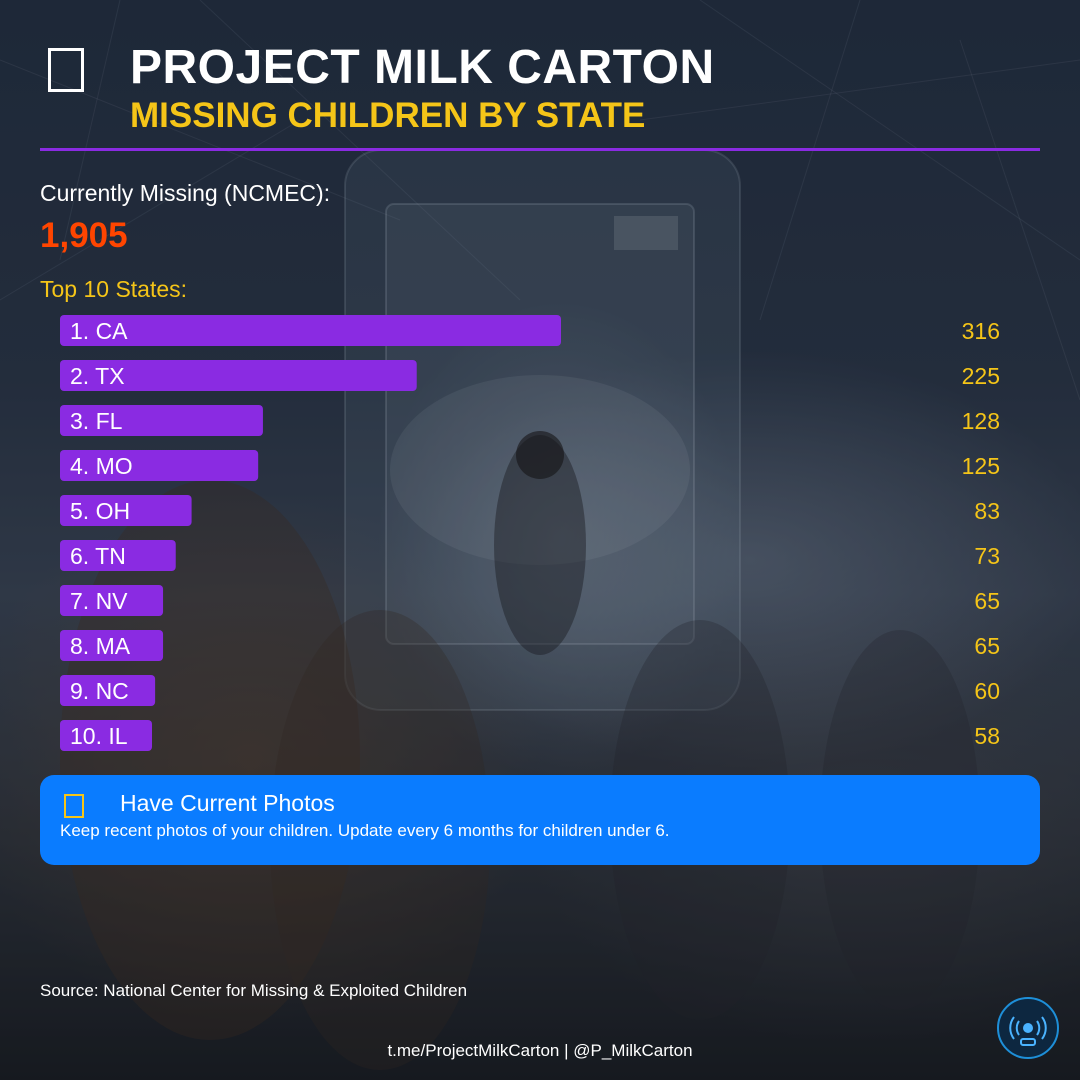 Image resolution: width=1080 pixels, height=1080 pixels. What do you see at coordinates (99, 736) in the screenshot?
I see `bar-label-10: 10. IL` at bounding box center [99, 736].